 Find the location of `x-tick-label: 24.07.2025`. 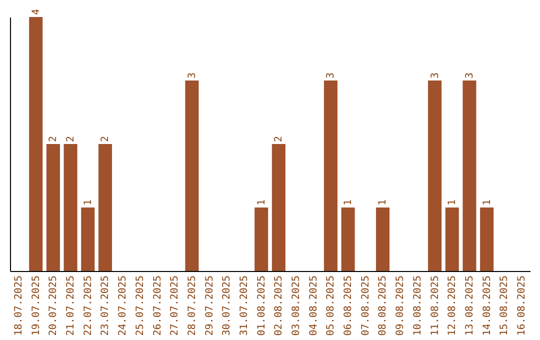

x-tick-label: 24.07.2025 is located at coordinates (123, 306).